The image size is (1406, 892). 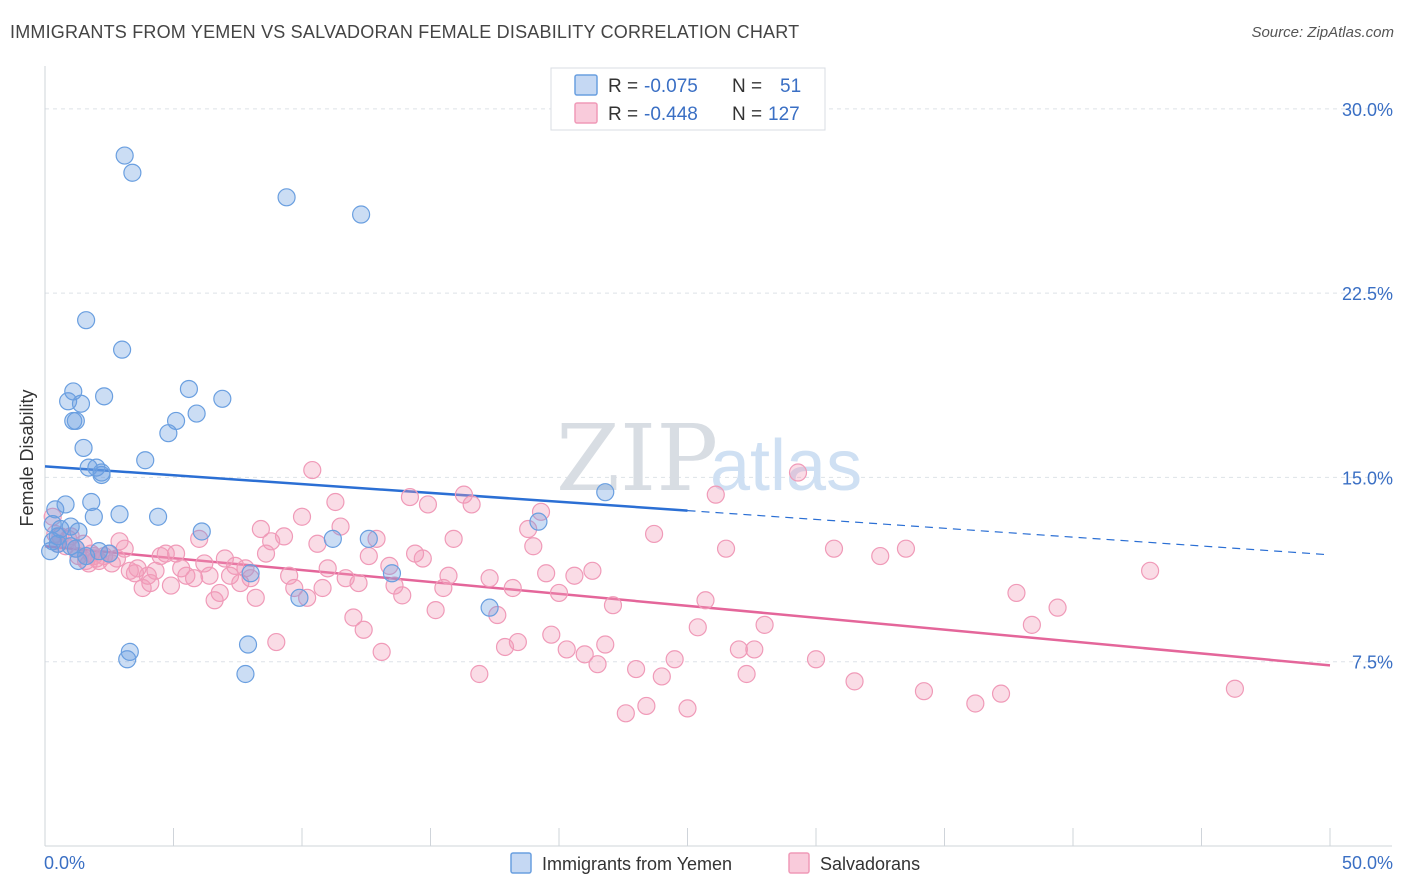 What do you see at coordinates (784, 114) in the screenshot?
I see `legend-n-value-2: 127` at bounding box center [784, 114].